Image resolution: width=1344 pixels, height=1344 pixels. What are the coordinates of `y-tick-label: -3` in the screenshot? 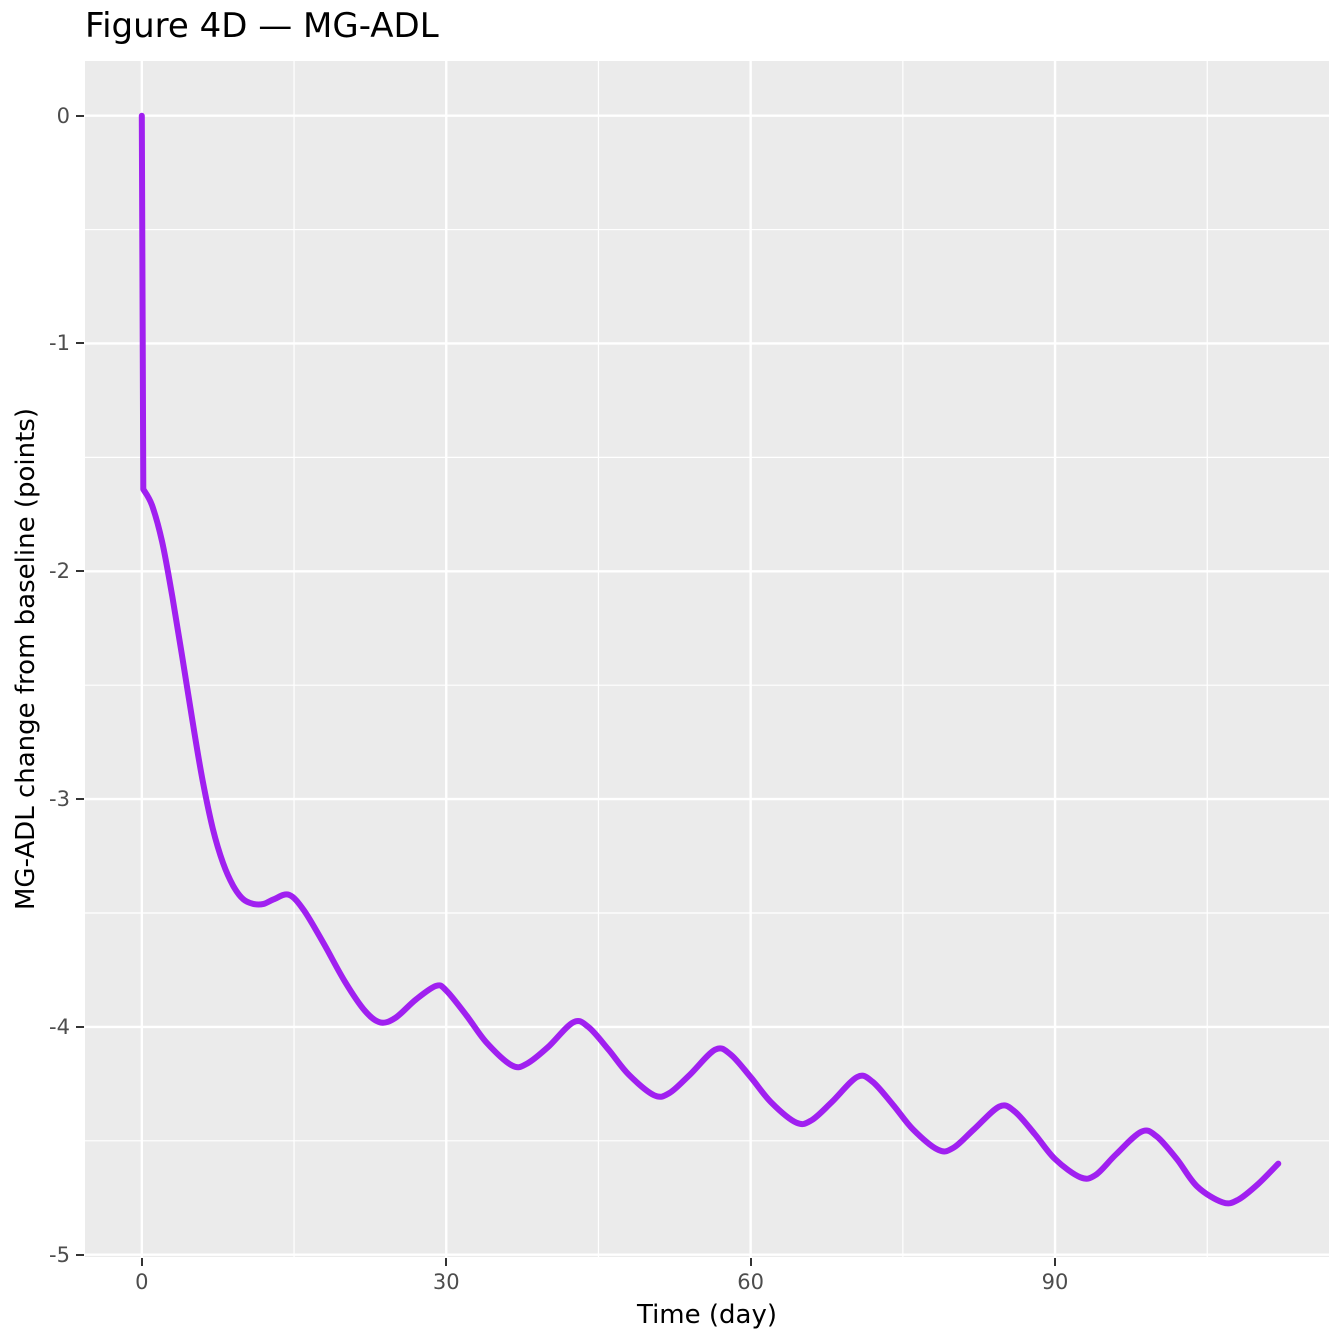 It's located at (59, 799).